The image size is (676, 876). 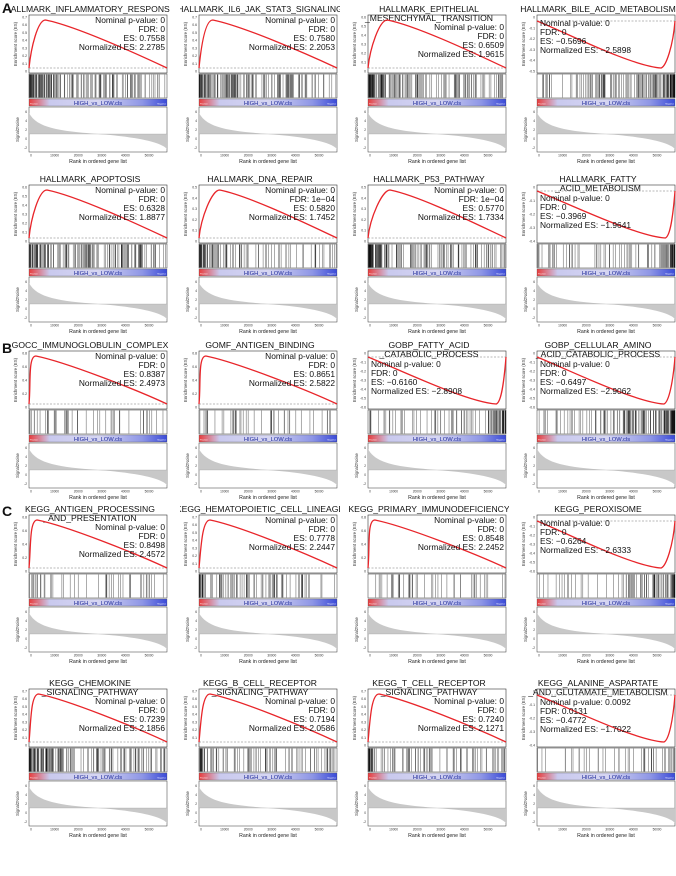 I want to click on panel-title: HALLMARK_BILE_ACID_METABOLISM, so click(x=598, y=9).